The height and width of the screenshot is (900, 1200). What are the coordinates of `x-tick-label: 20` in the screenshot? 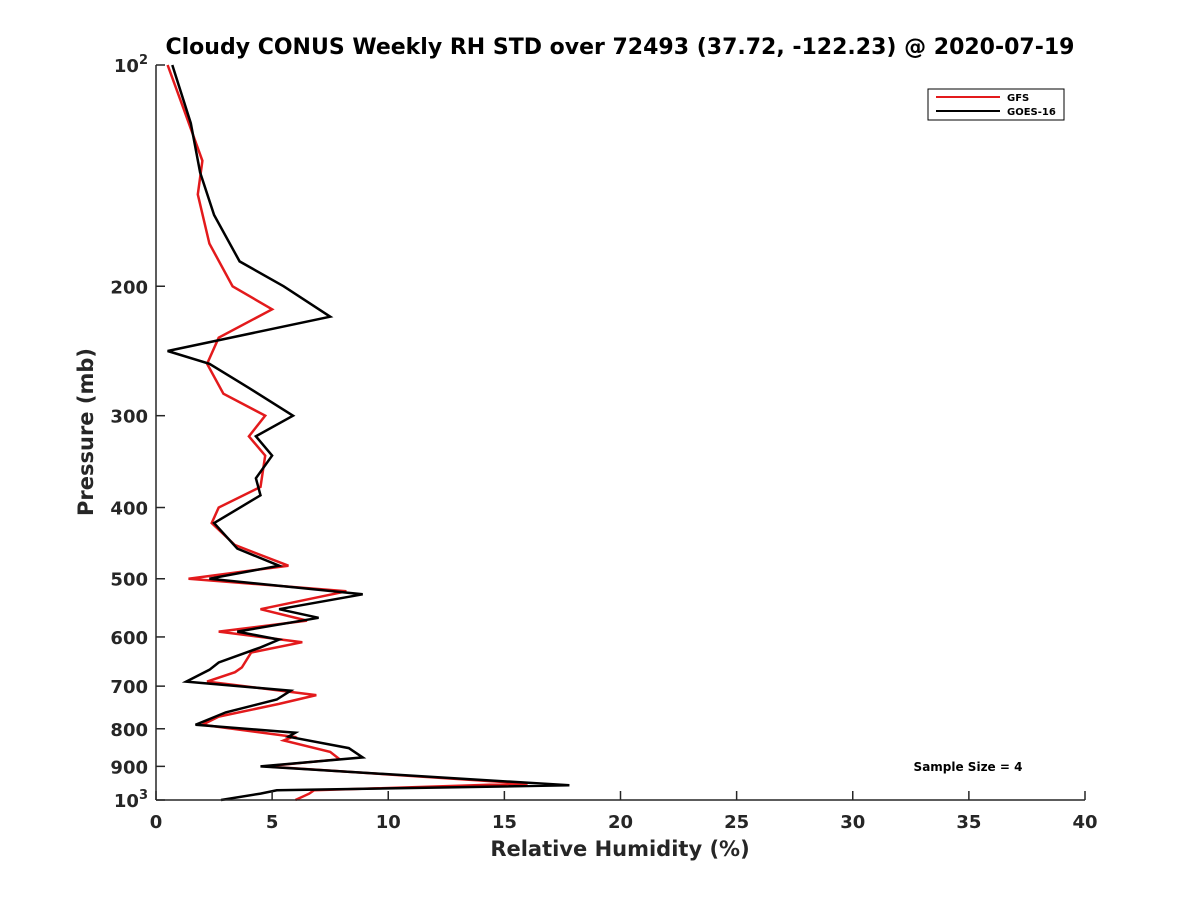 It's located at (620, 822).